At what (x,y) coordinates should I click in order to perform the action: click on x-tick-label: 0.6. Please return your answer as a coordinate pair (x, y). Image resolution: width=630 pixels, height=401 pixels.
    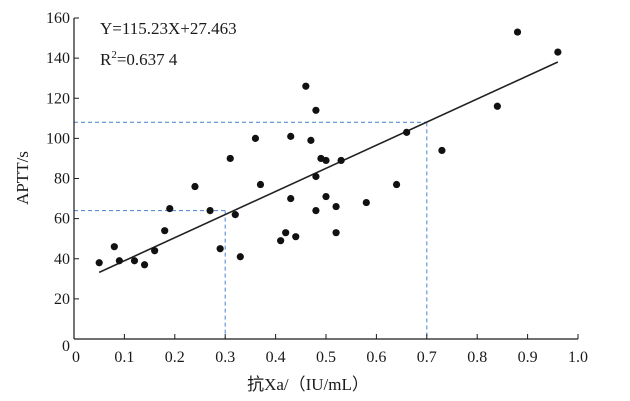
    Looking at the image, I should click on (376, 357).